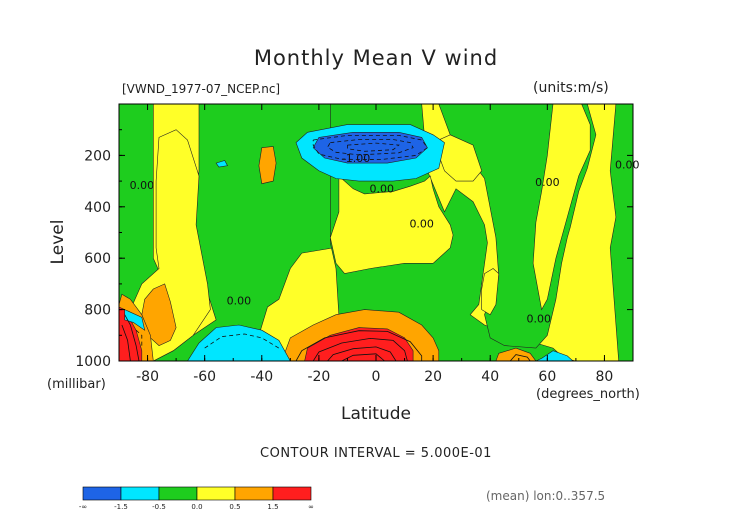 This screenshot has width=752, height=532. Describe the element at coordinates (376, 414) in the screenshot. I see `x-axis-label: Latitude` at that location.